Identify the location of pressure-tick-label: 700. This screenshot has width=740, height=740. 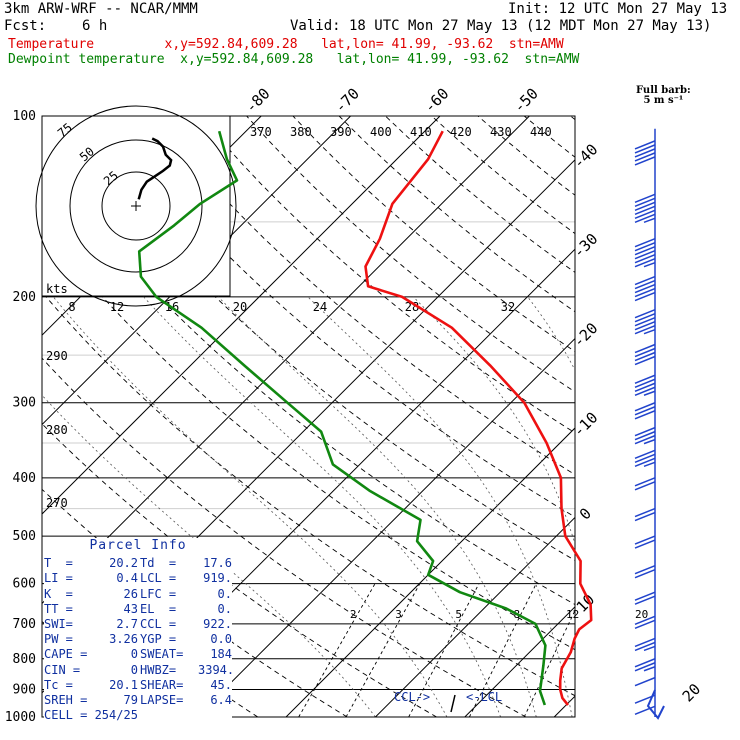
(24, 624).